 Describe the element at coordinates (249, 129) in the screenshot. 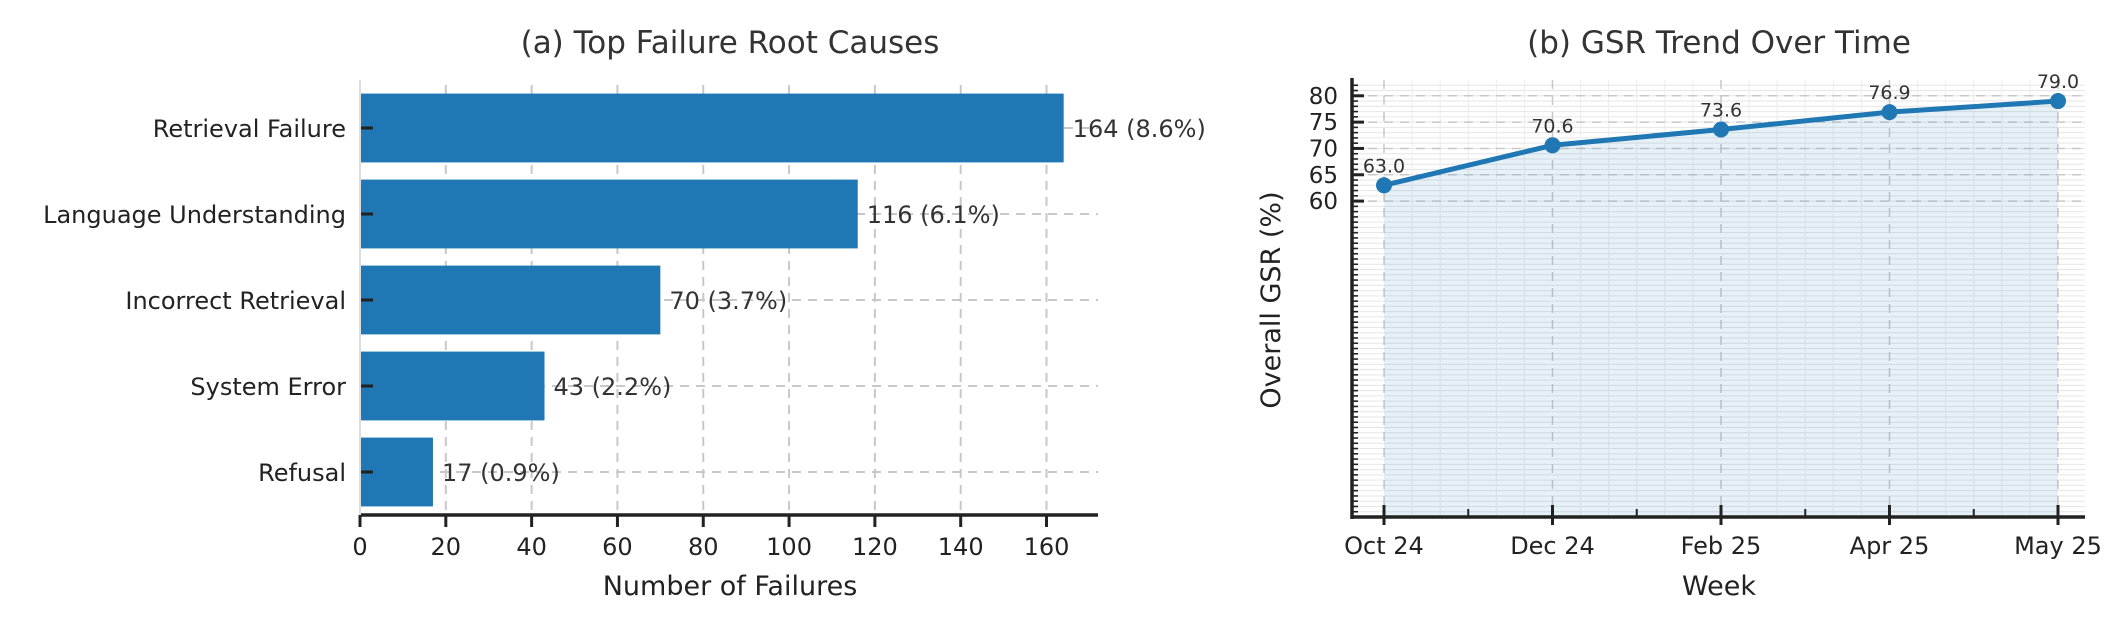

I see `category-label: Retrieval Failure` at that location.